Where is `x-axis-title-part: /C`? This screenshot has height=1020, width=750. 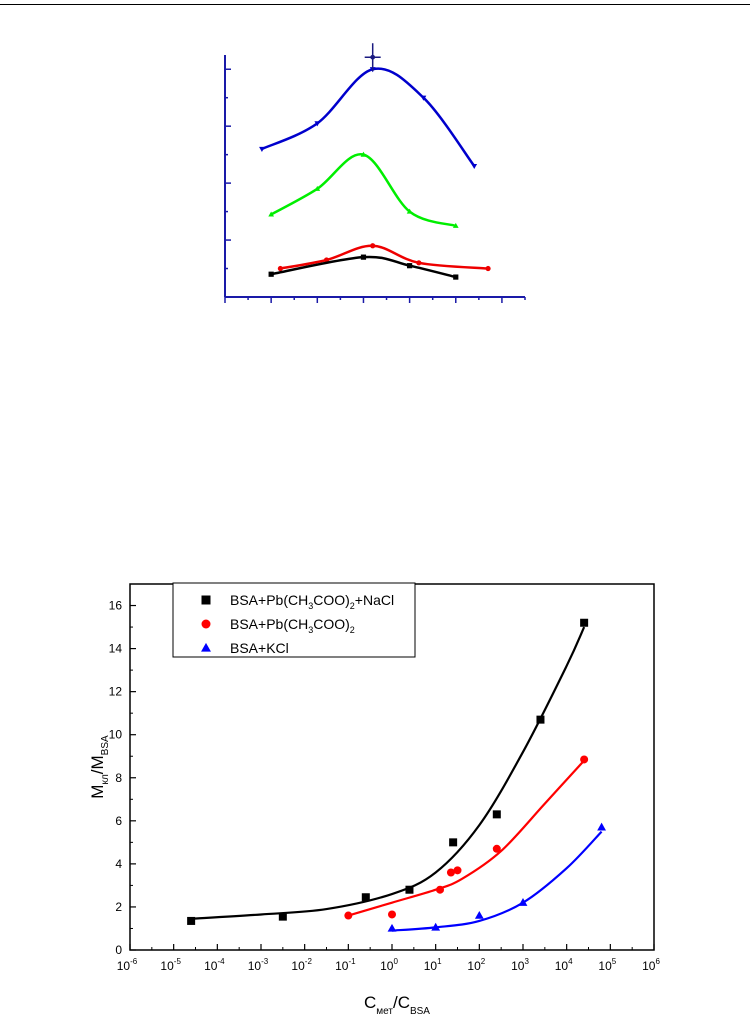 x-axis-title-part: /C is located at coordinates (401, 1002).